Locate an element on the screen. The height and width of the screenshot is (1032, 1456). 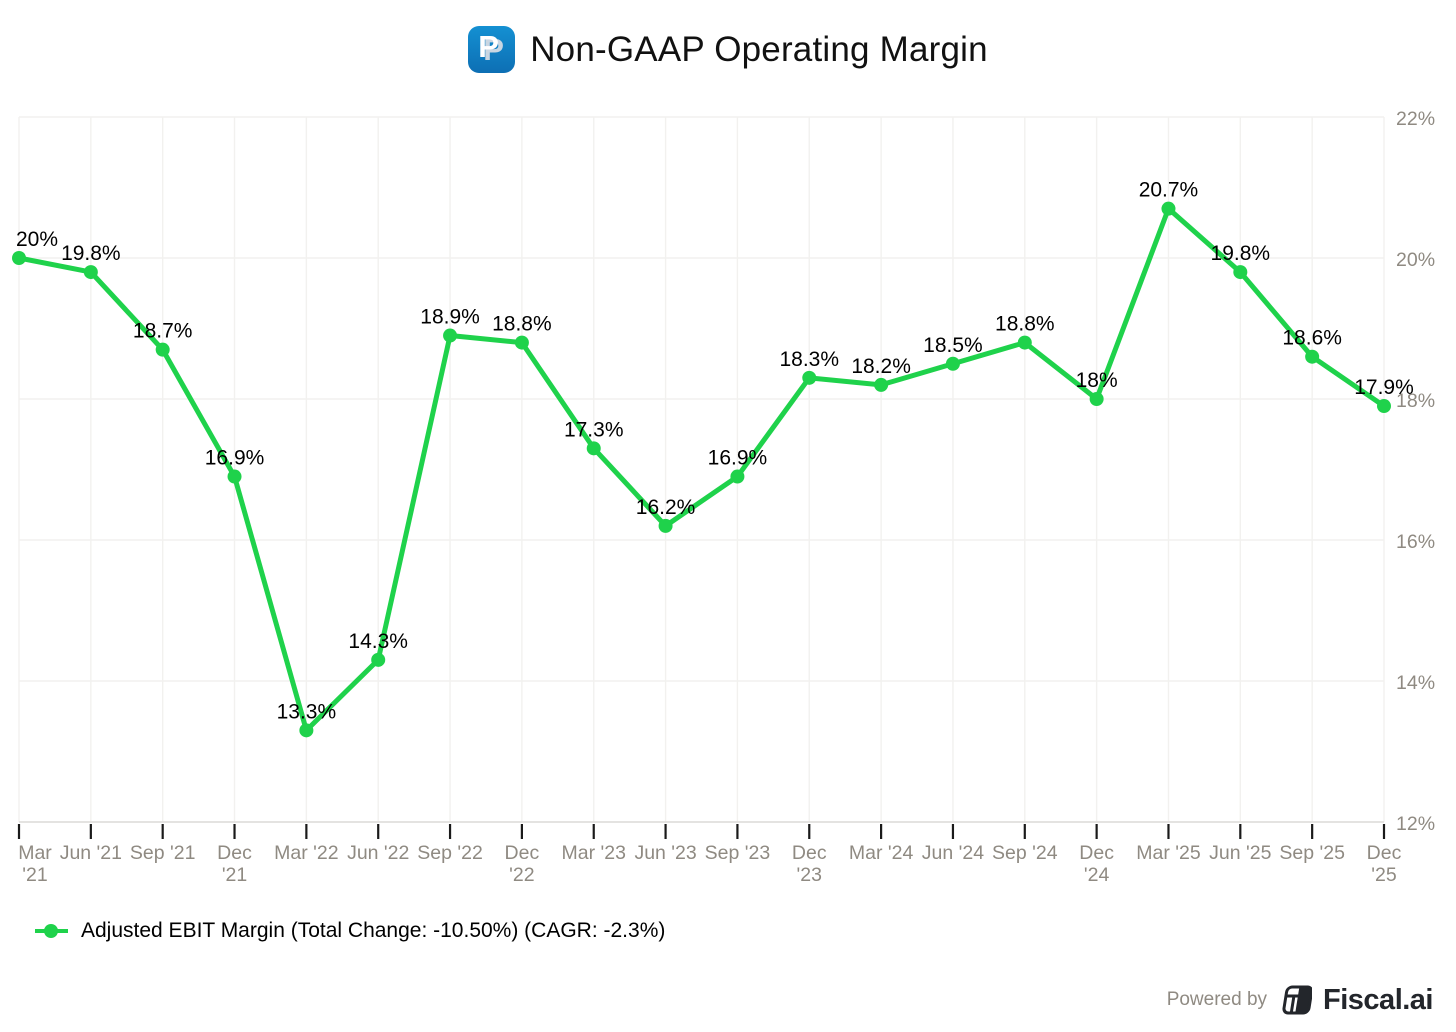
paypal-logo-back-p: P is located at coordinates (493, 49).